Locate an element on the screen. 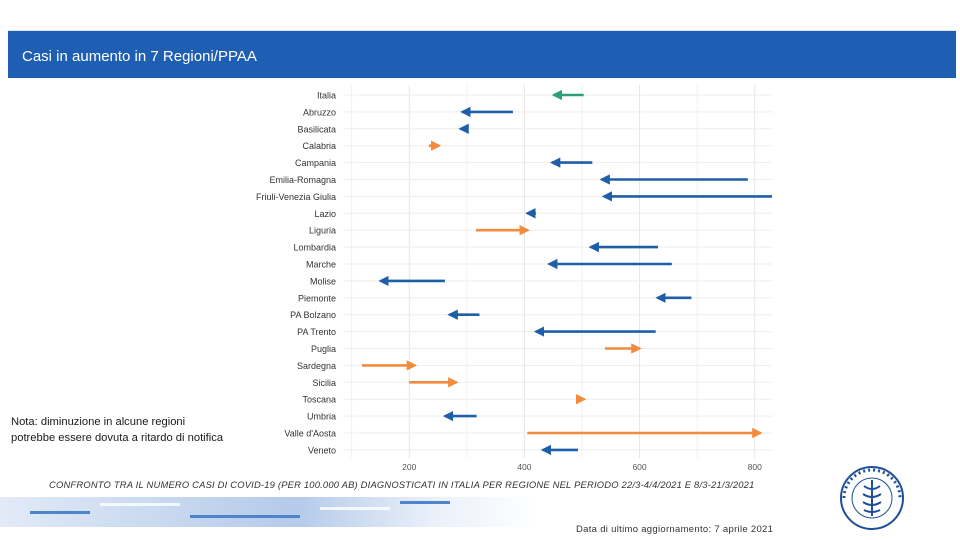 The width and height of the screenshot is (960, 540). category-label: Toscana is located at coordinates (319, 400).